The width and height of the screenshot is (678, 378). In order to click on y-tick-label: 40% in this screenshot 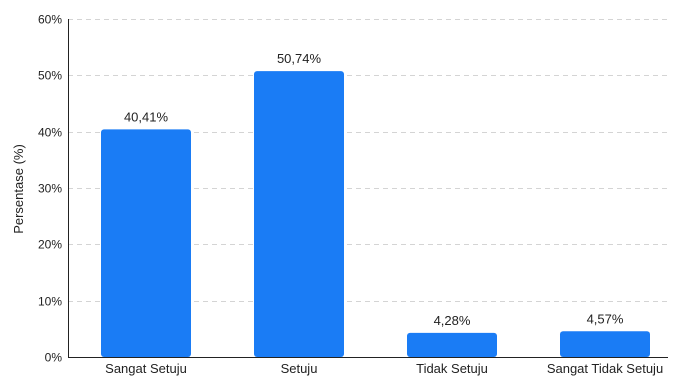, I will do `click(50, 133)`.